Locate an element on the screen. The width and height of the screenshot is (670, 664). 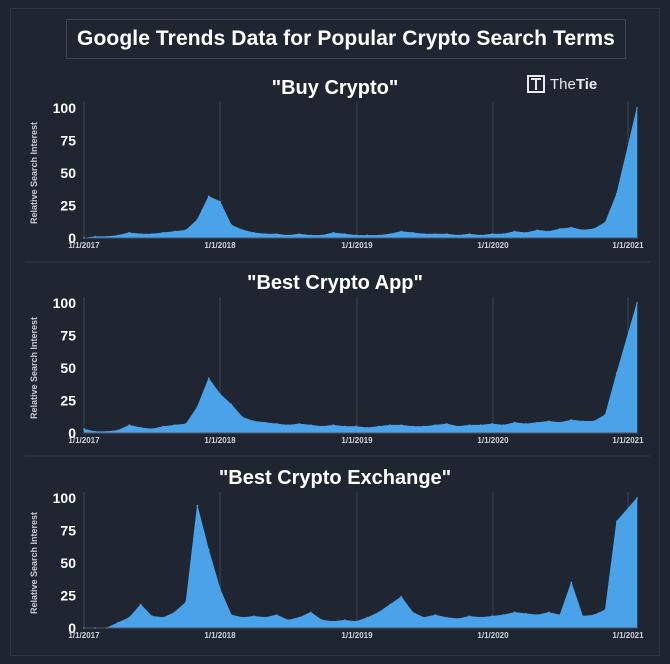
logo-text-suffix: Tie is located at coordinates (586, 84).